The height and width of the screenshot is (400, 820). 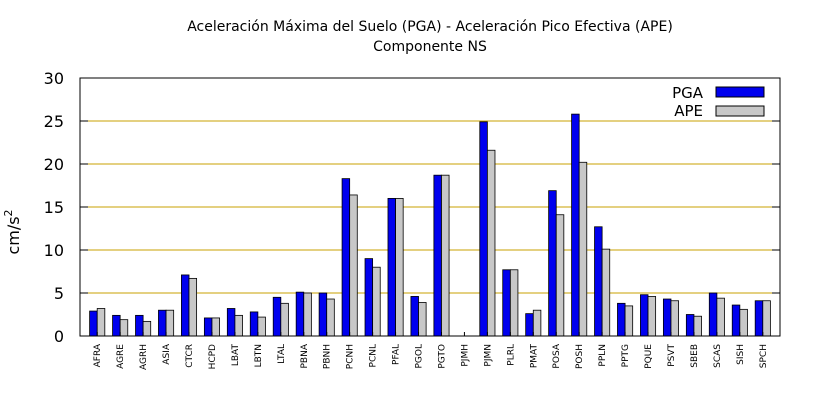 What do you see at coordinates (741, 354) in the screenshot?
I see `x-tick-label: SISH` at bounding box center [741, 354].